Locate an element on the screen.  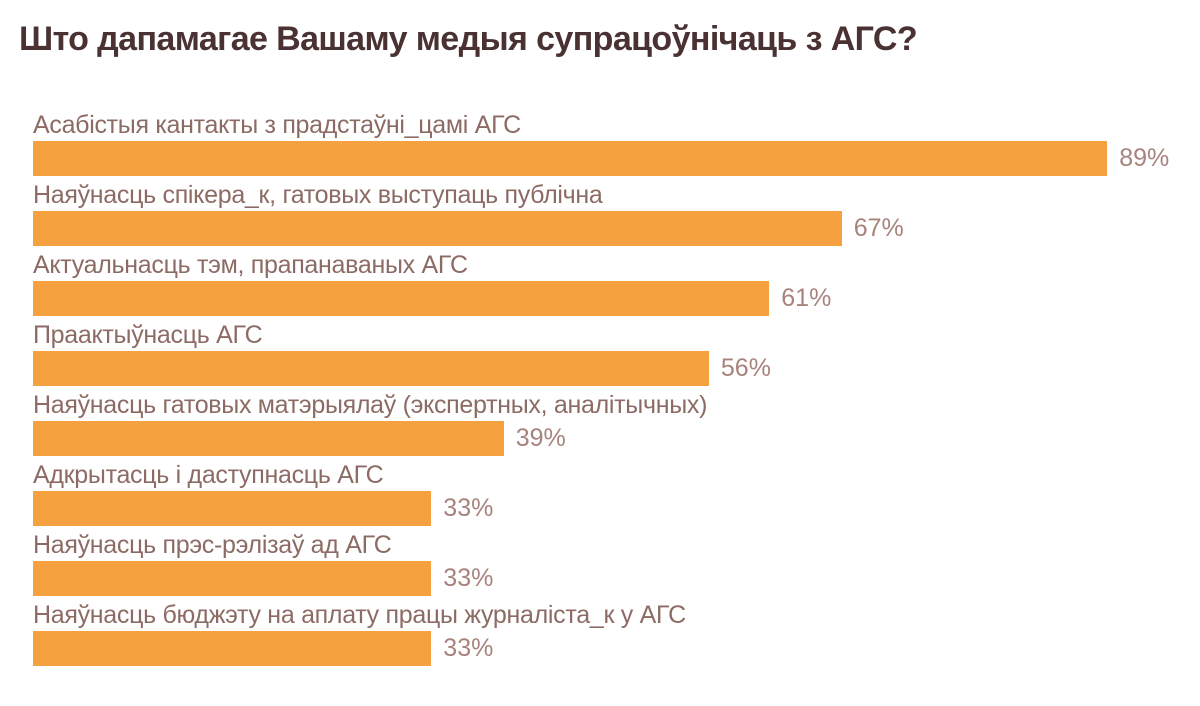
category-label: Праактыўнасць АГС is located at coordinates (148, 335).